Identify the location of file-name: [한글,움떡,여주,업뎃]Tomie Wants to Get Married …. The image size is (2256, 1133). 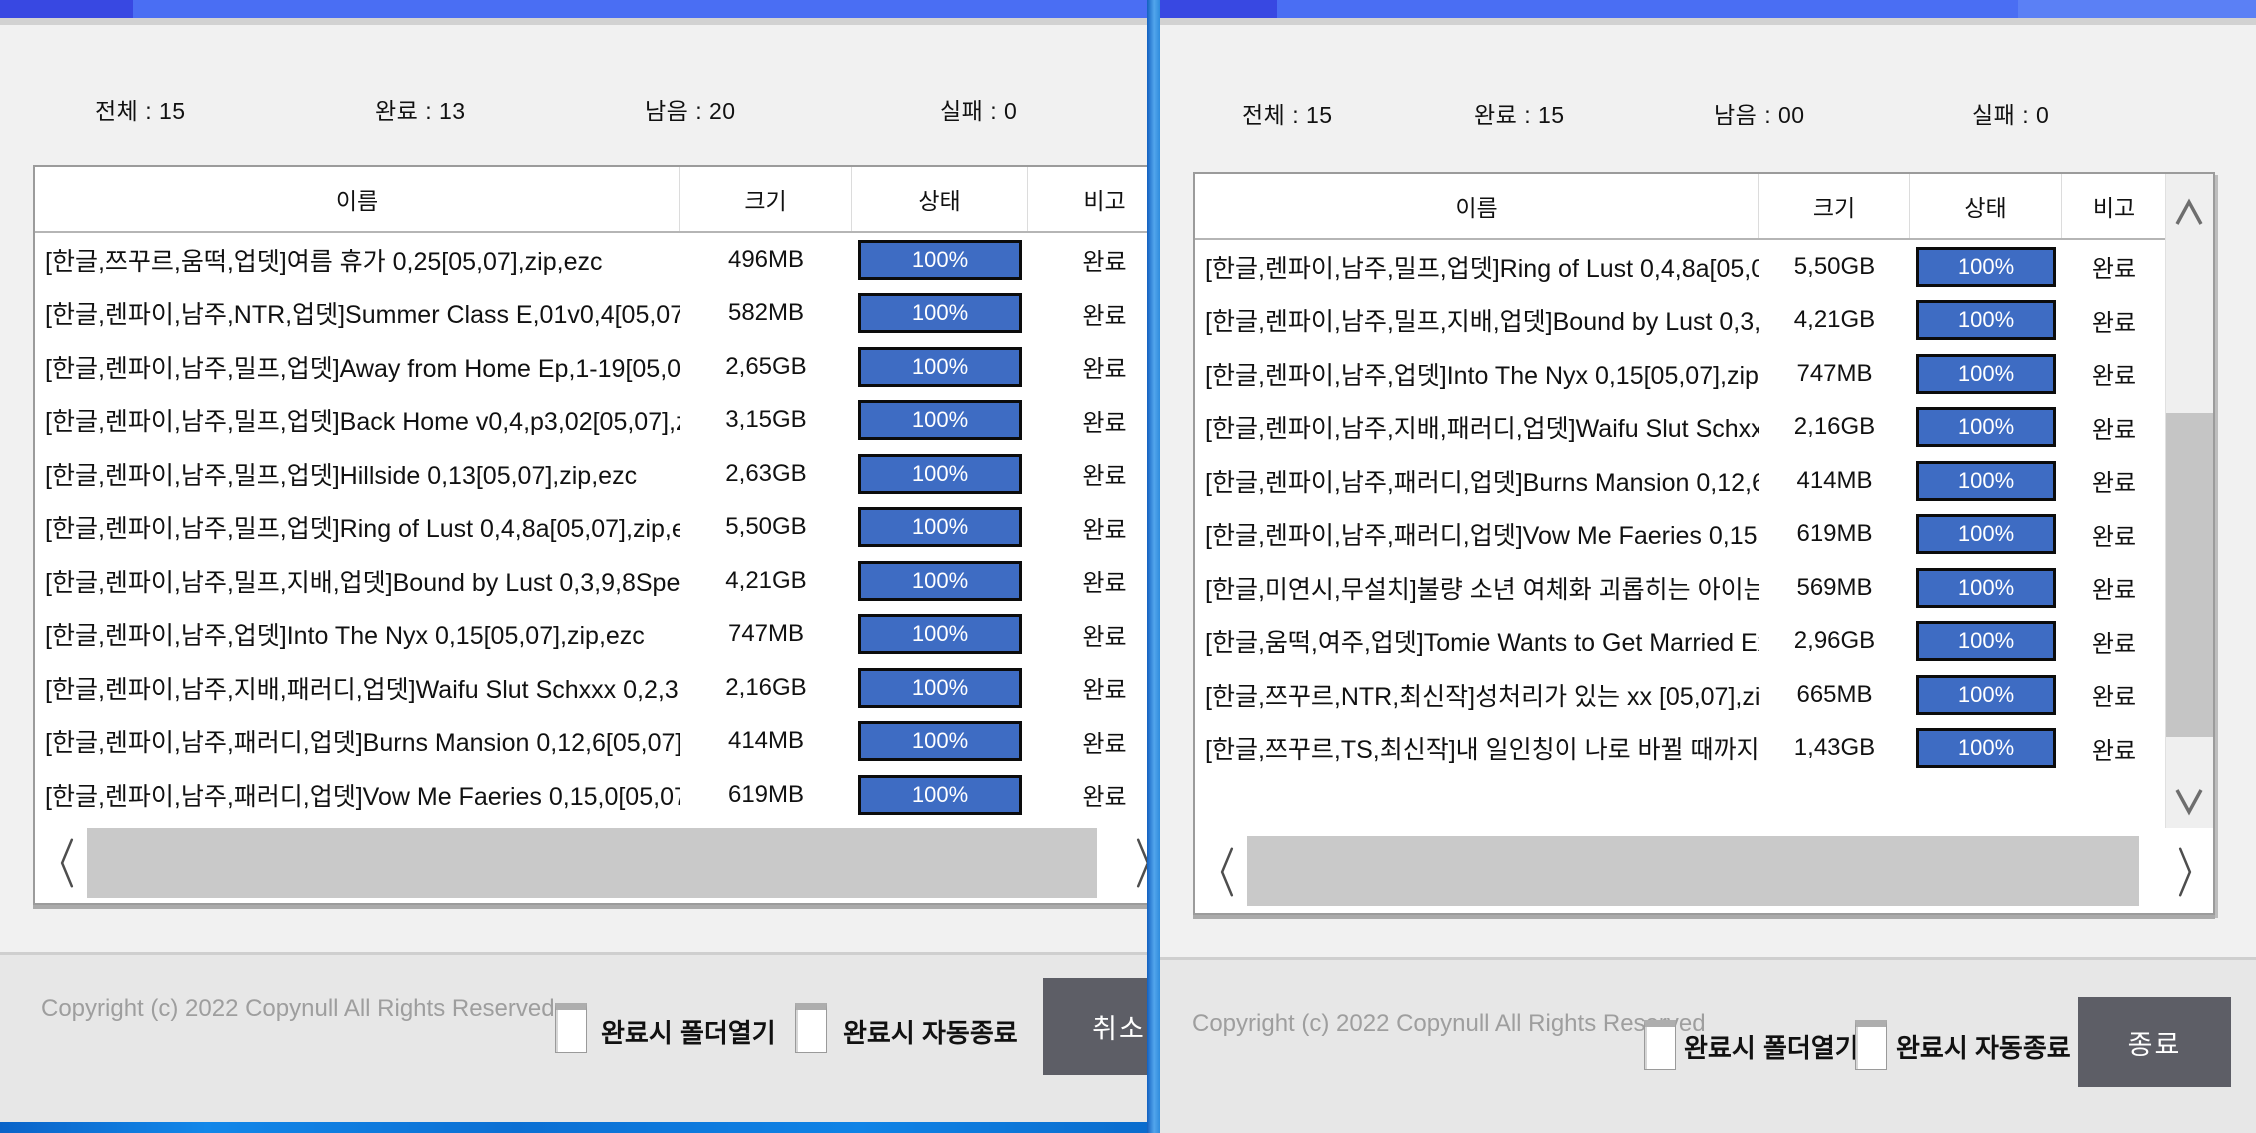
(1482, 643).